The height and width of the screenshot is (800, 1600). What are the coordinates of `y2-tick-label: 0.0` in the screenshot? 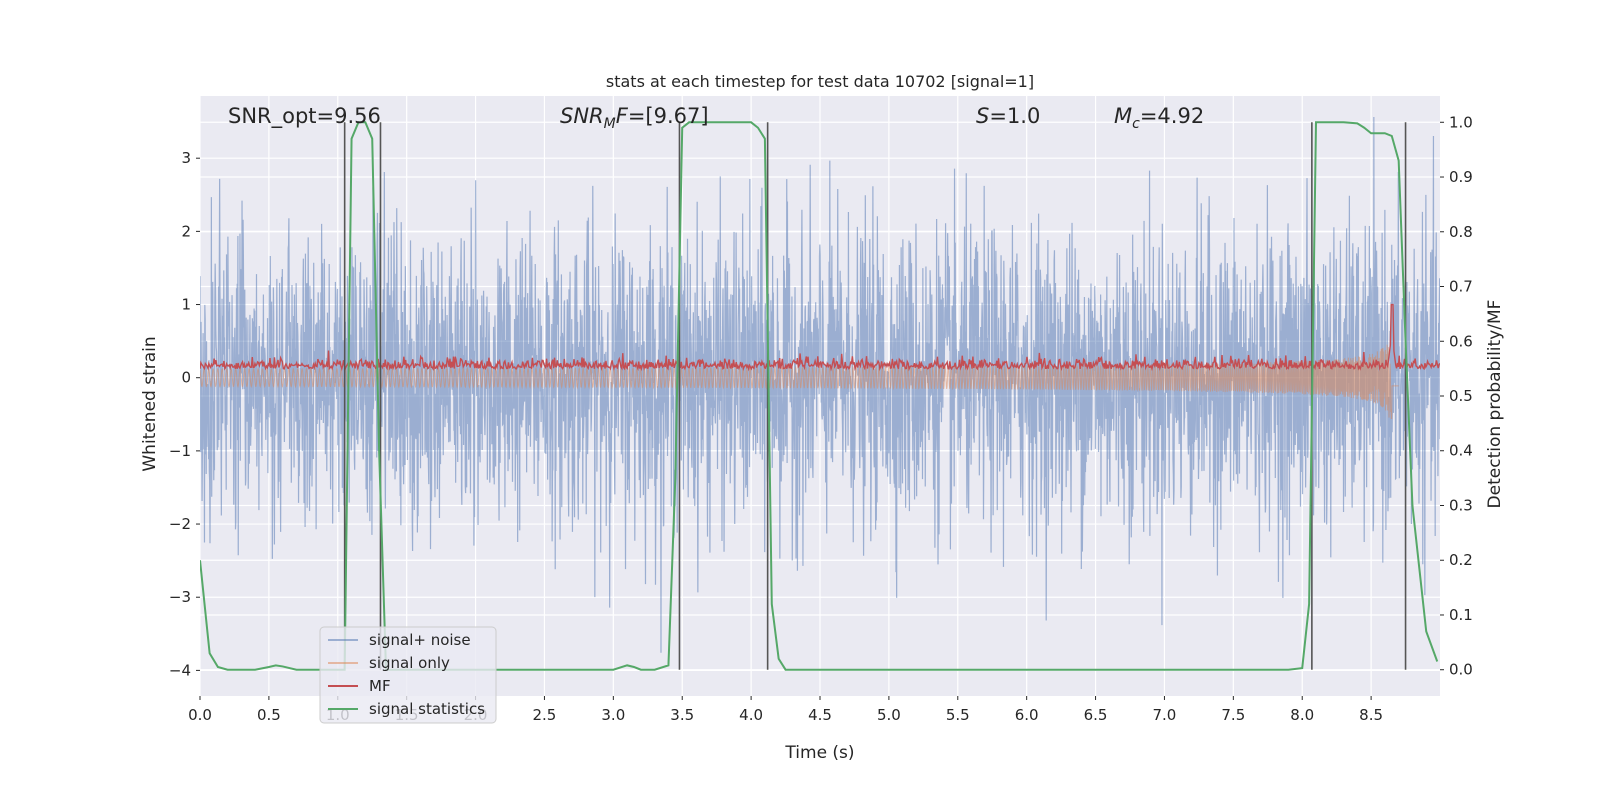 It's located at (1461, 670).